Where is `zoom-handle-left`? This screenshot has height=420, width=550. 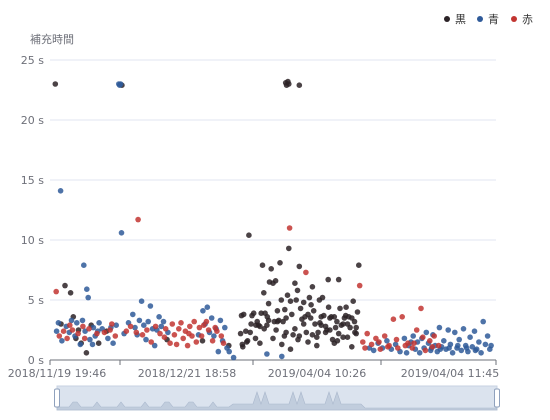
zoom-handle-left is located at coordinates (57, 398).